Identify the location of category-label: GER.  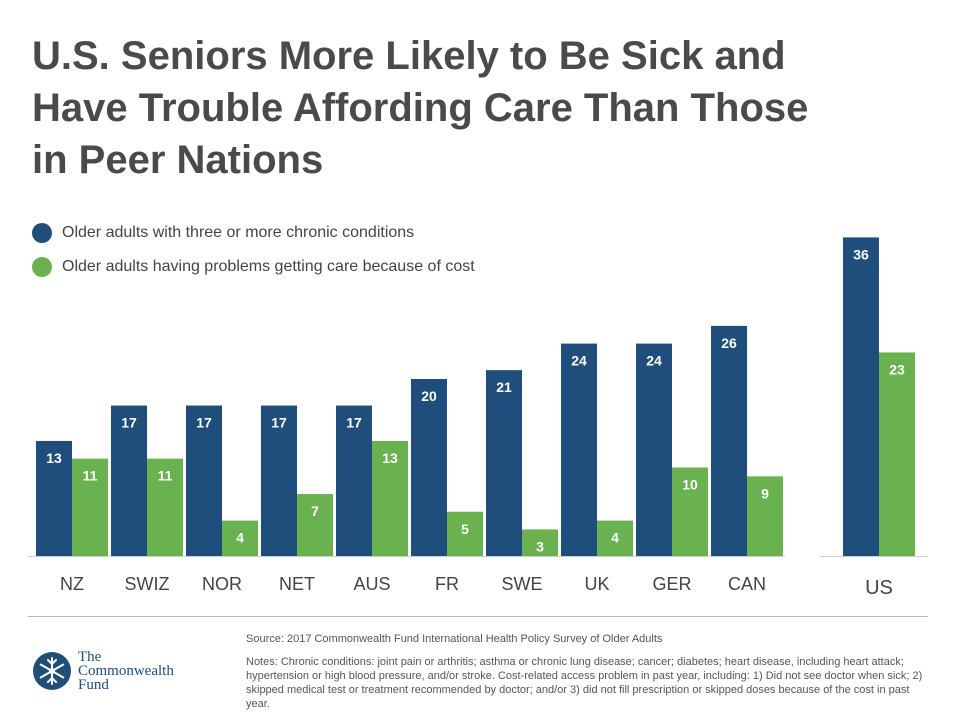
(671, 584).